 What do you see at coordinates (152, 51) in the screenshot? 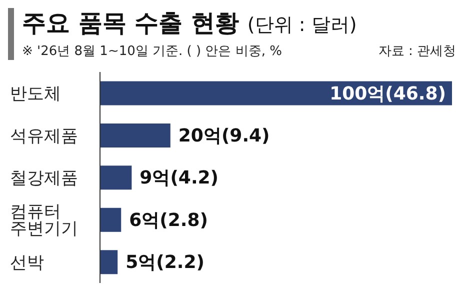
I see `chart-subtitle: ※ '26년 8월 1~10일 기준. ( ) 안은 비중, %` at bounding box center [152, 51].